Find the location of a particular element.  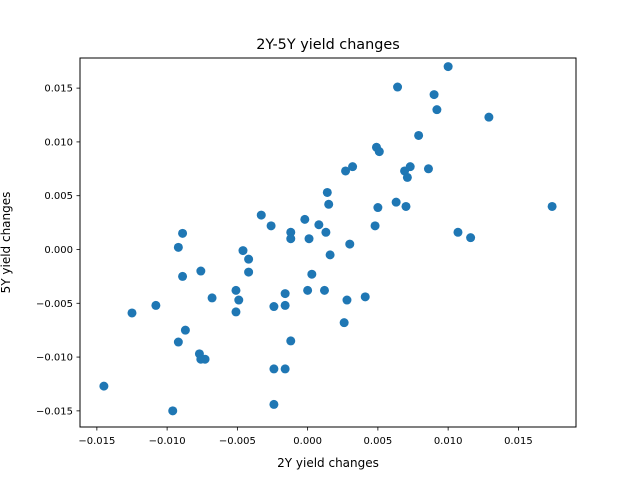

chart-title: 2Y-5Y yield changes is located at coordinates (327, 45).